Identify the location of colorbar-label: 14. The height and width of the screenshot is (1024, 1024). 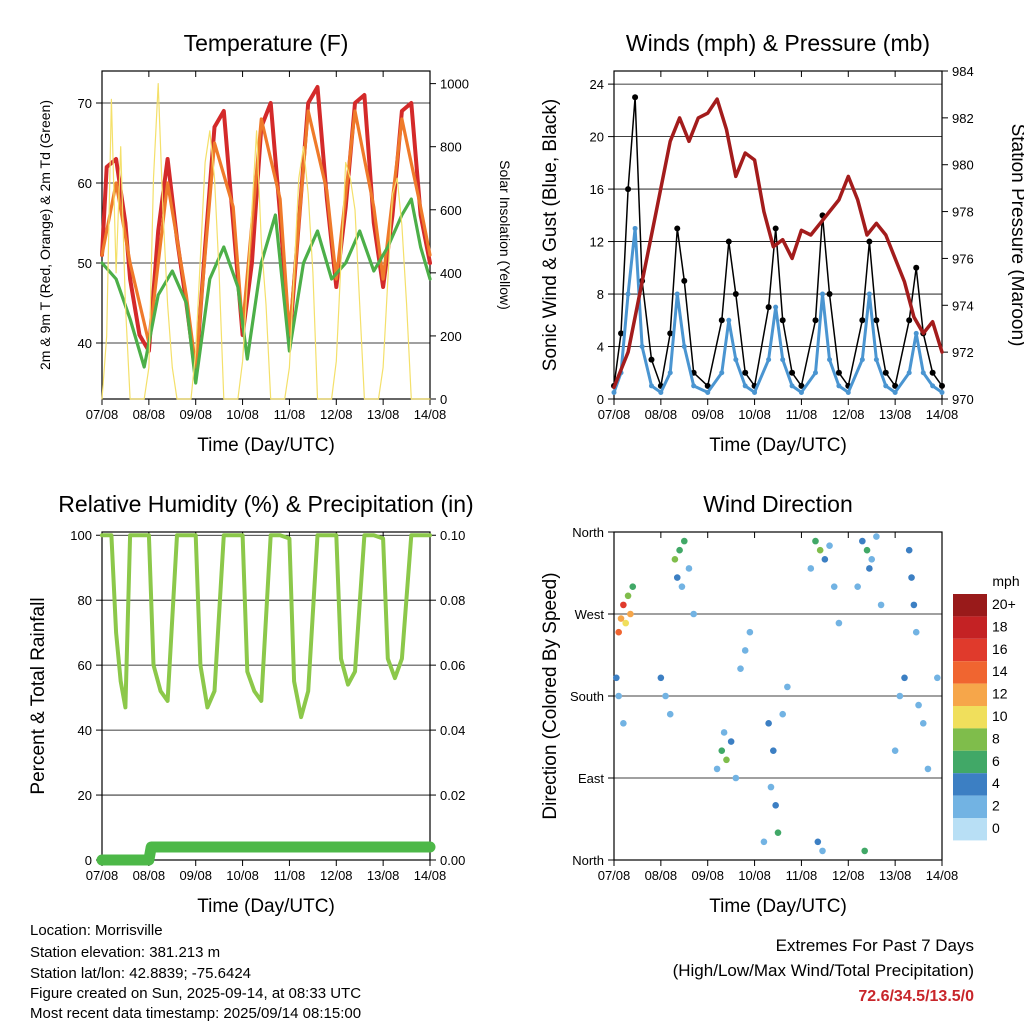
(1000, 671).